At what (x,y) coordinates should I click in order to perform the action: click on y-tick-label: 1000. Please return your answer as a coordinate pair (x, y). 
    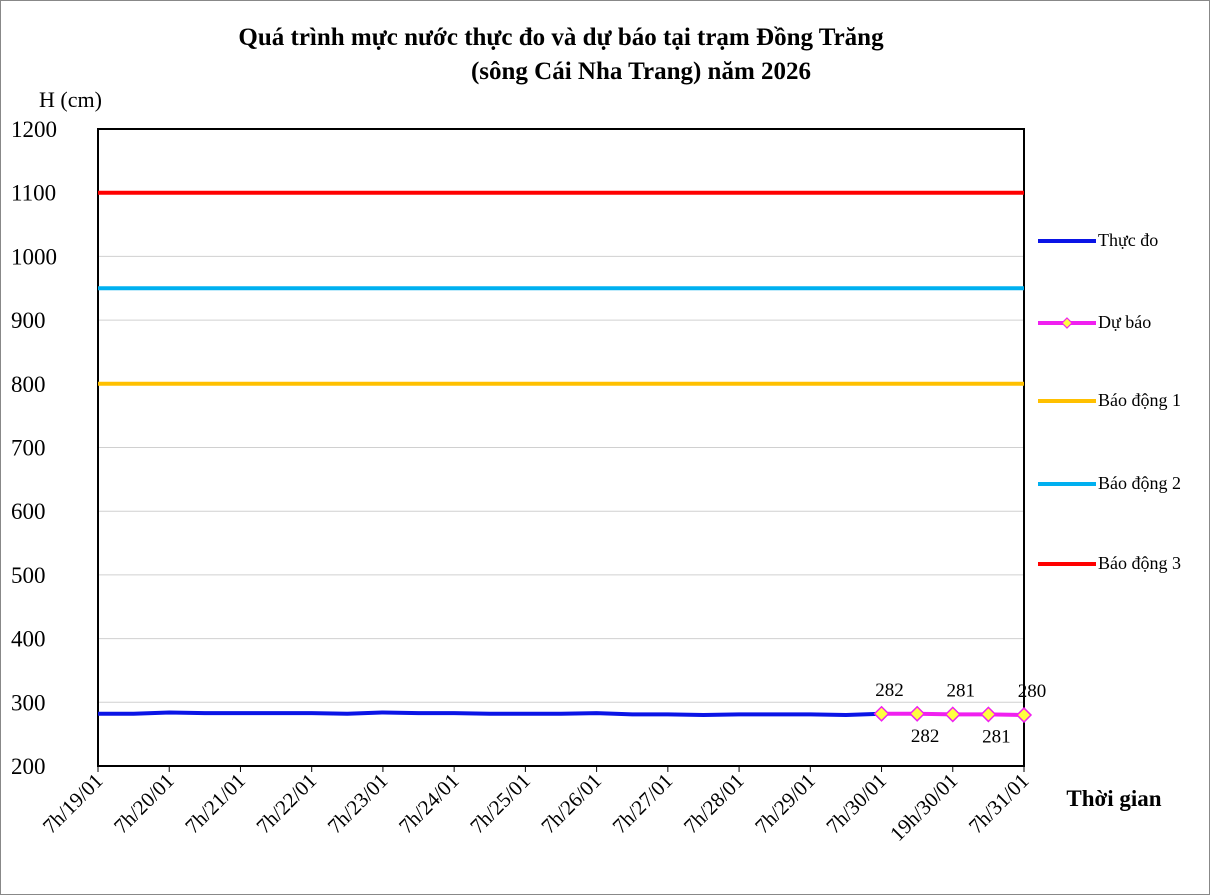
    Looking at the image, I should click on (34, 256).